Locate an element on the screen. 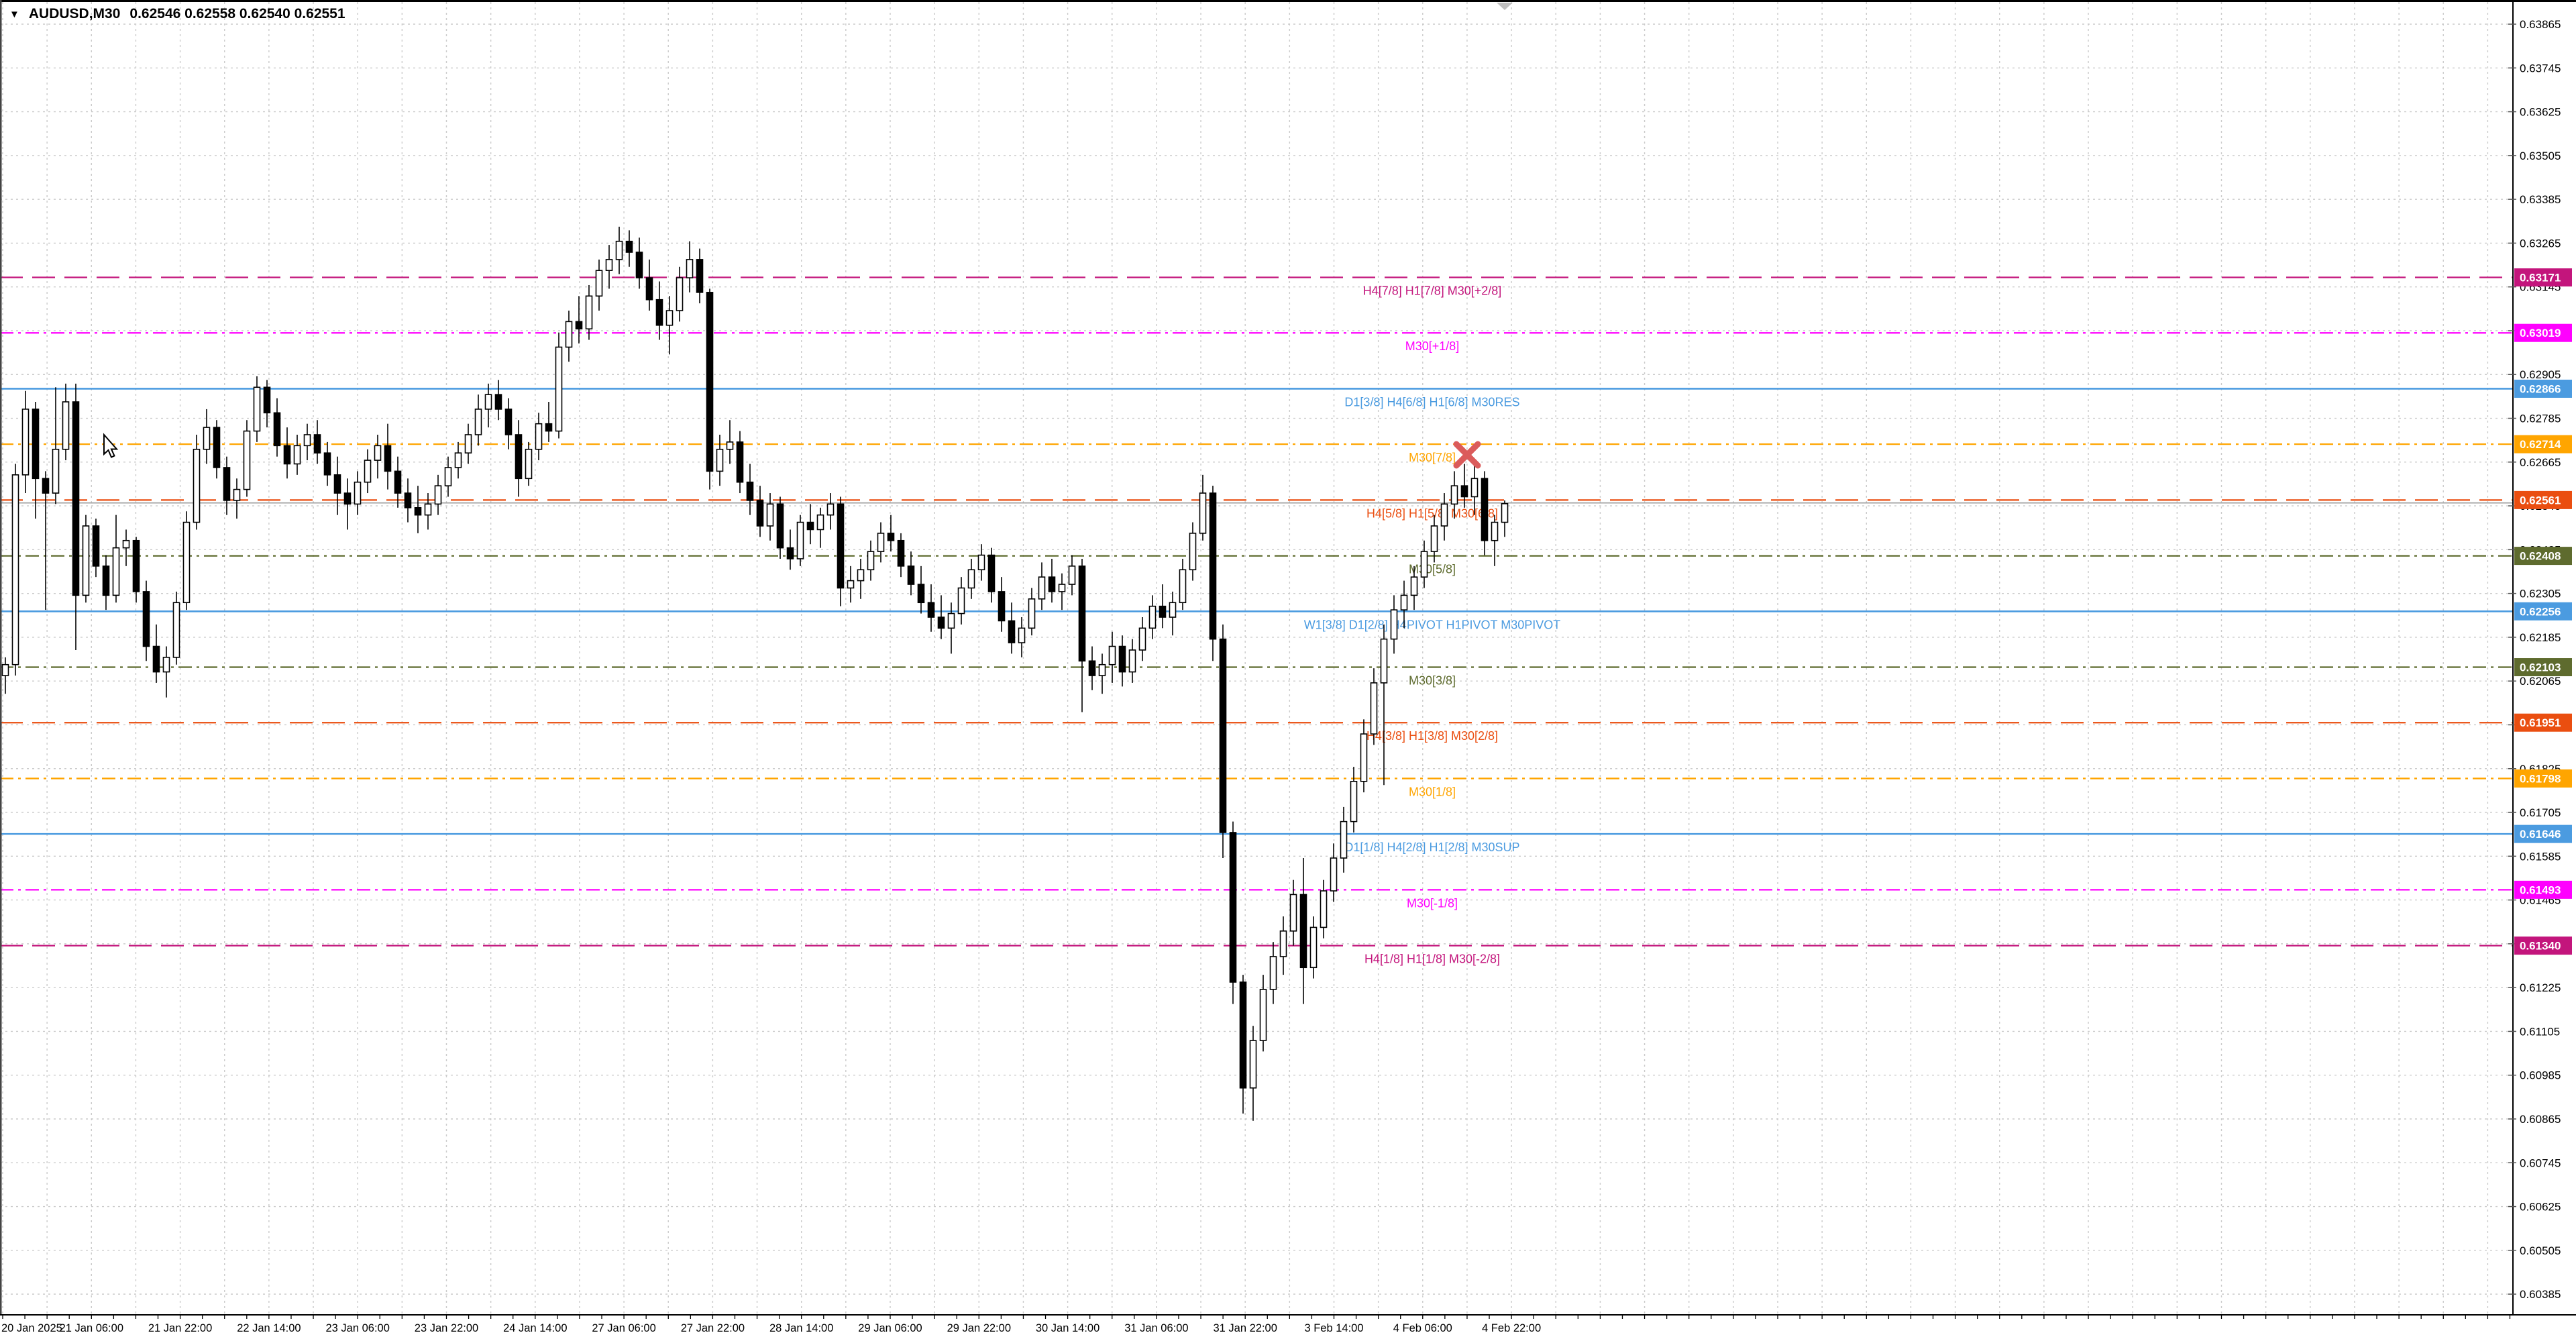 Image resolution: width=2576 pixels, height=1339 pixels. symbol-dropdown-icon: ▼ is located at coordinates (14, 14).